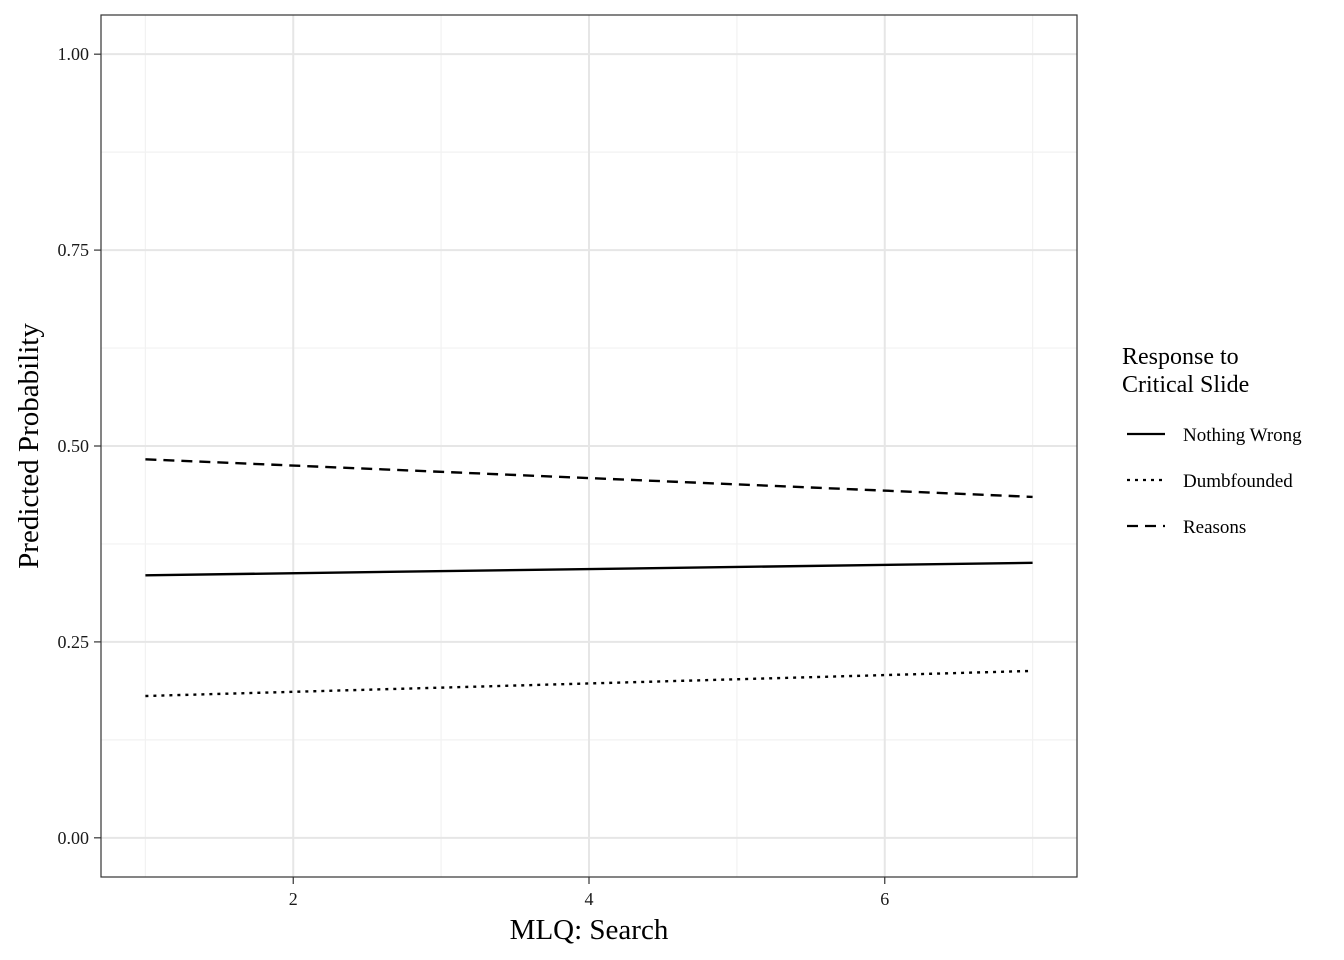 The height and width of the screenshot is (960, 1344). Describe the element at coordinates (74, 250) in the screenshot. I see `y-tick-label: 0.75` at that location.